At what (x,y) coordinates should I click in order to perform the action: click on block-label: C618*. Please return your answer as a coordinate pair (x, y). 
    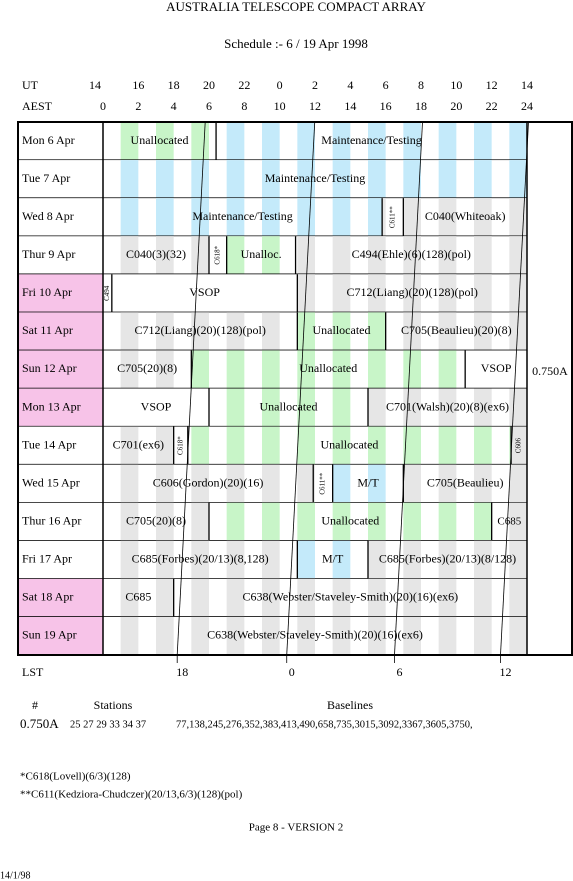
    Looking at the image, I should click on (217, 254).